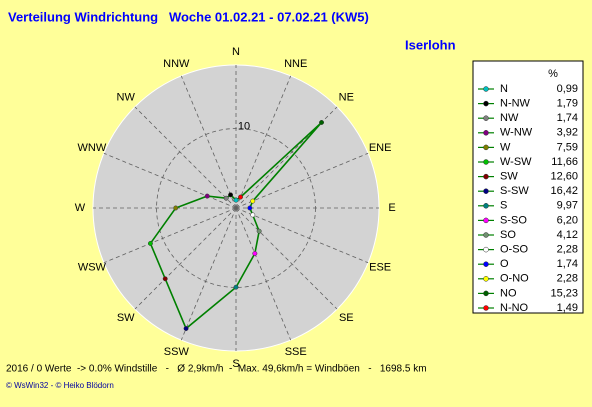 The width and height of the screenshot is (592, 407). What do you see at coordinates (567, 147) in the screenshot?
I see `legend-value: 7,59` at bounding box center [567, 147].